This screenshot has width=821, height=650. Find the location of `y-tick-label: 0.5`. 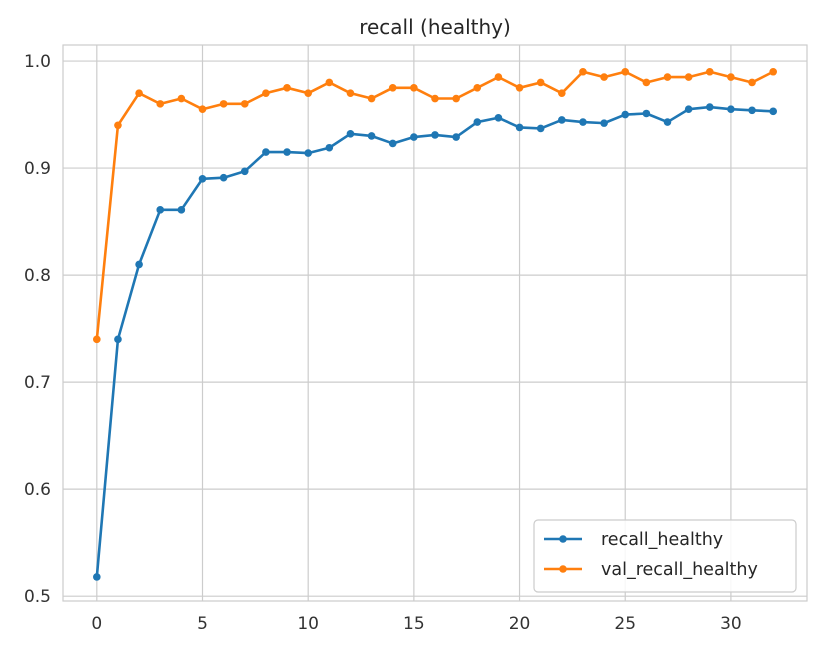

y-tick-label: 0.5 is located at coordinates (37, 597).